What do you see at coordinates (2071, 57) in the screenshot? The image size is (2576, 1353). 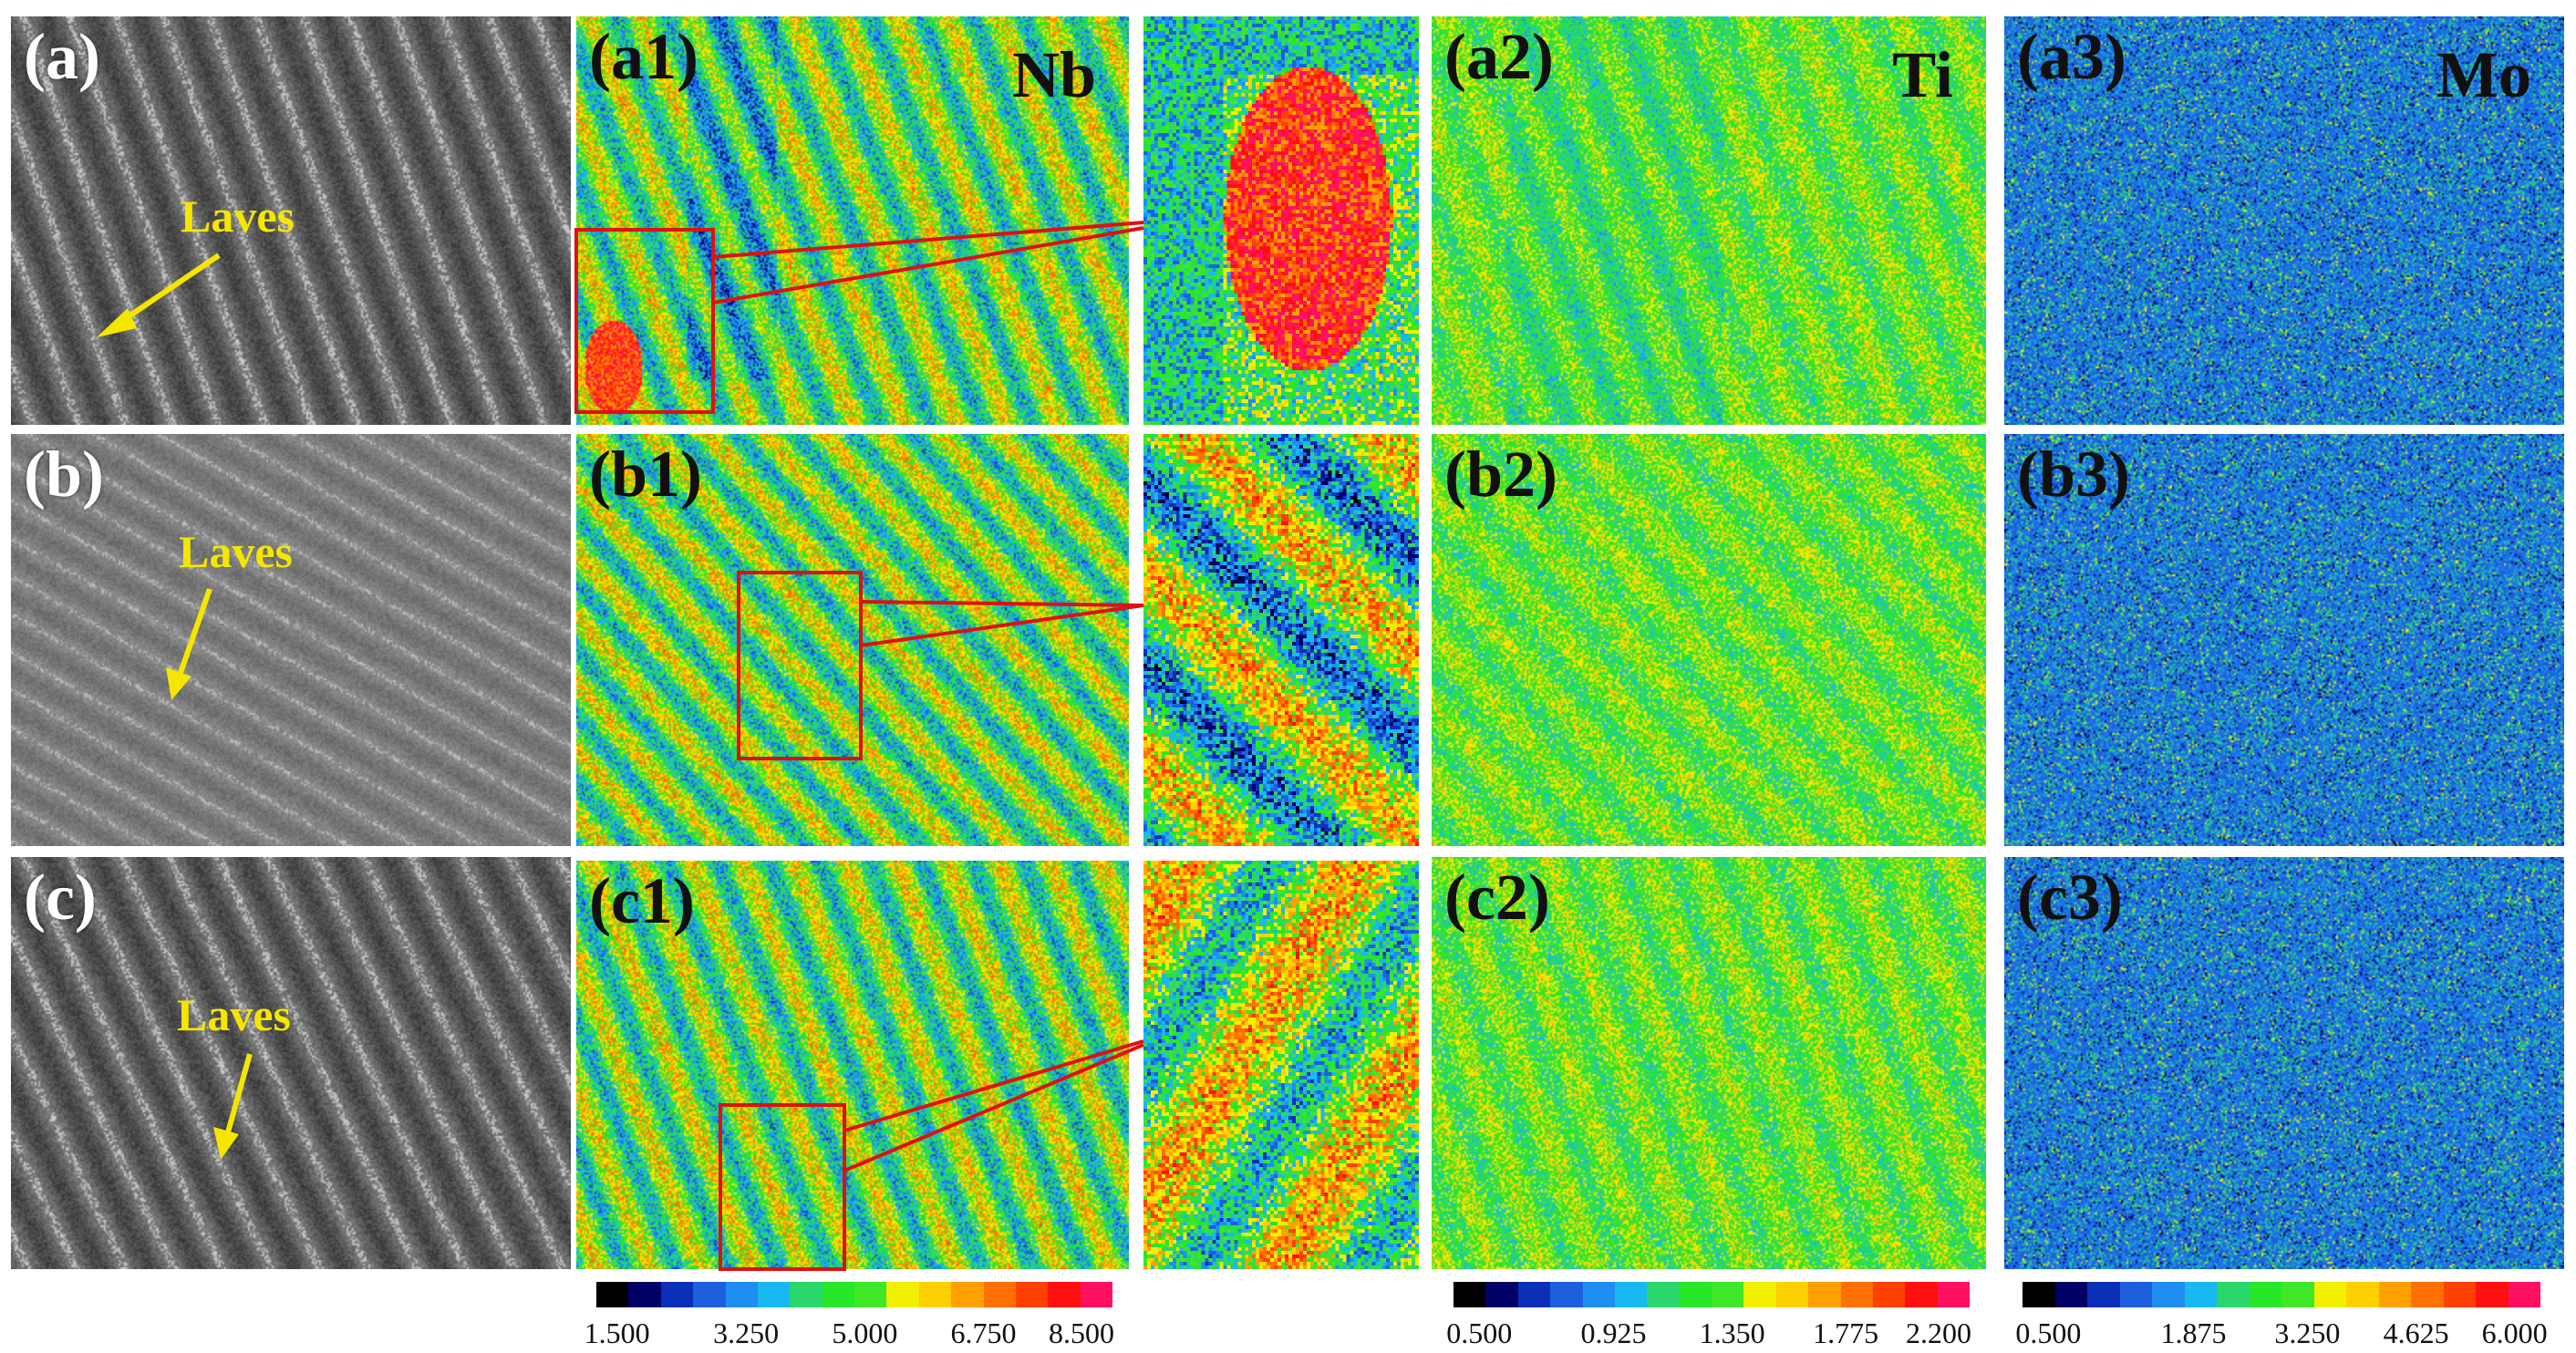 I see `panel-label: (a3)` at bounding box center [2071, 57].